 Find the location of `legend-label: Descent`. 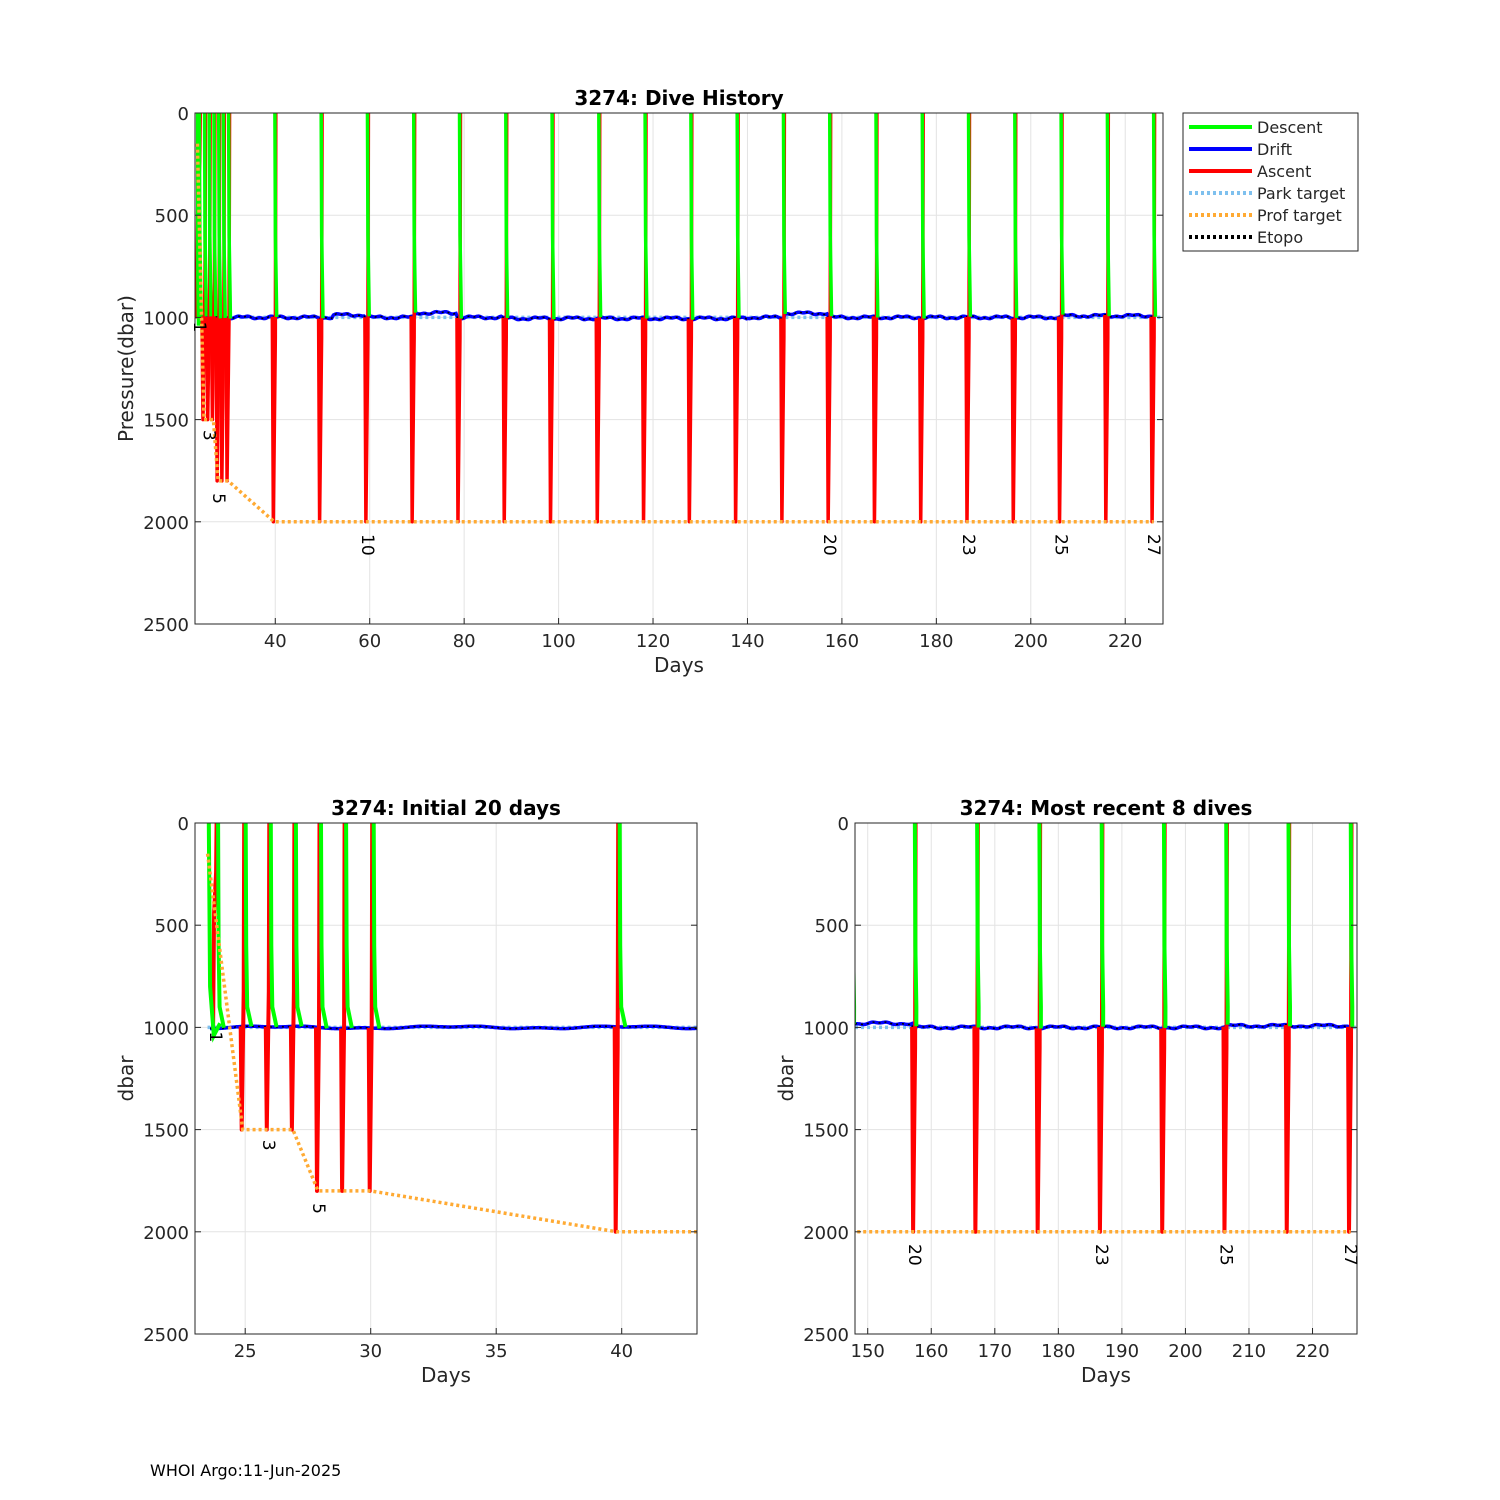

legend-label: Descent is located at coordinates (1290, 127).